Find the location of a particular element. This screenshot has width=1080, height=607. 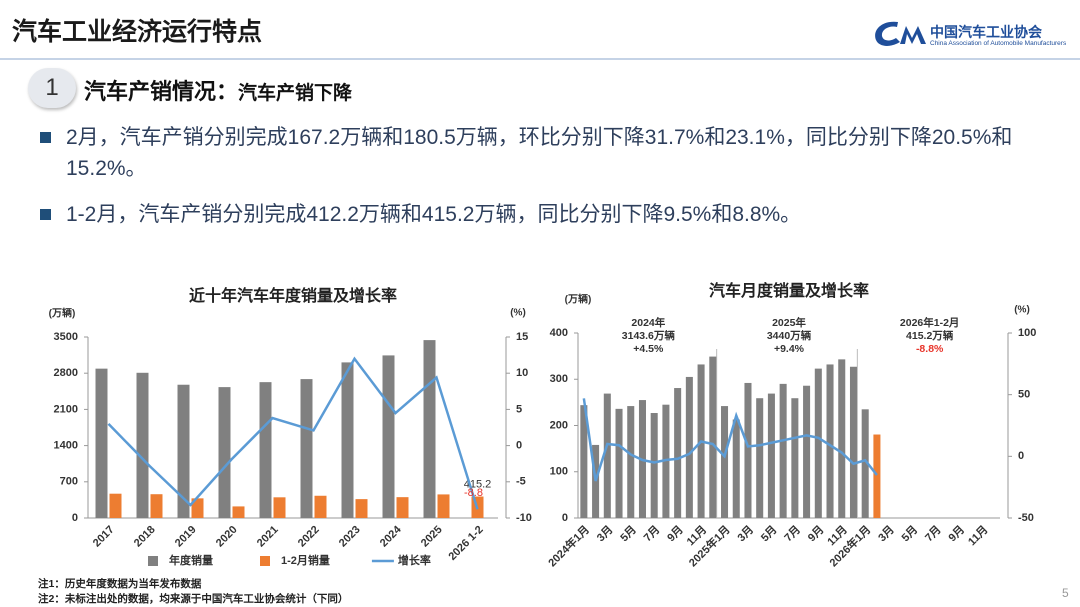

logo-name: 中国汽车工业协会 is located at coordinates (986, 32).